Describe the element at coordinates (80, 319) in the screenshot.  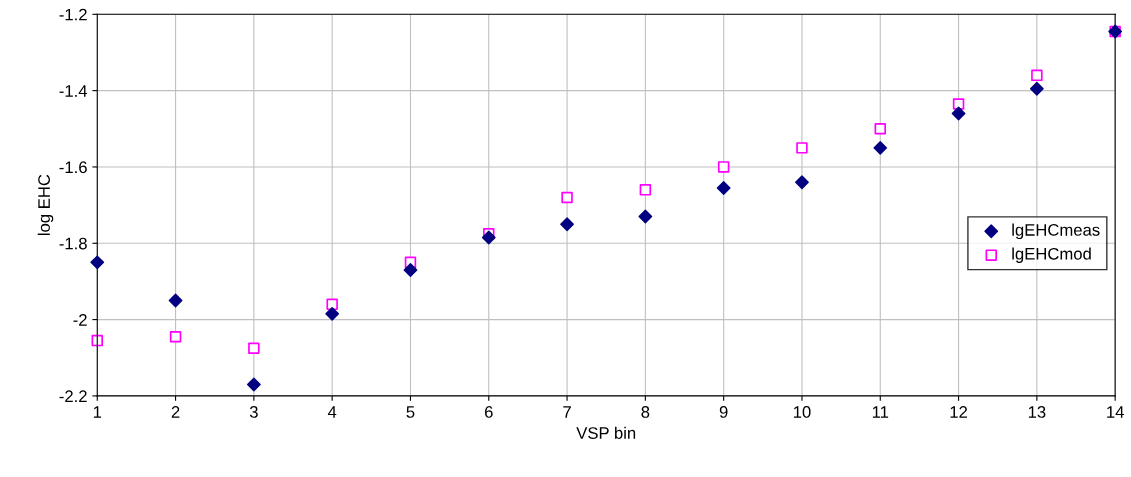
I see `y-tick-label: -2` at that location.